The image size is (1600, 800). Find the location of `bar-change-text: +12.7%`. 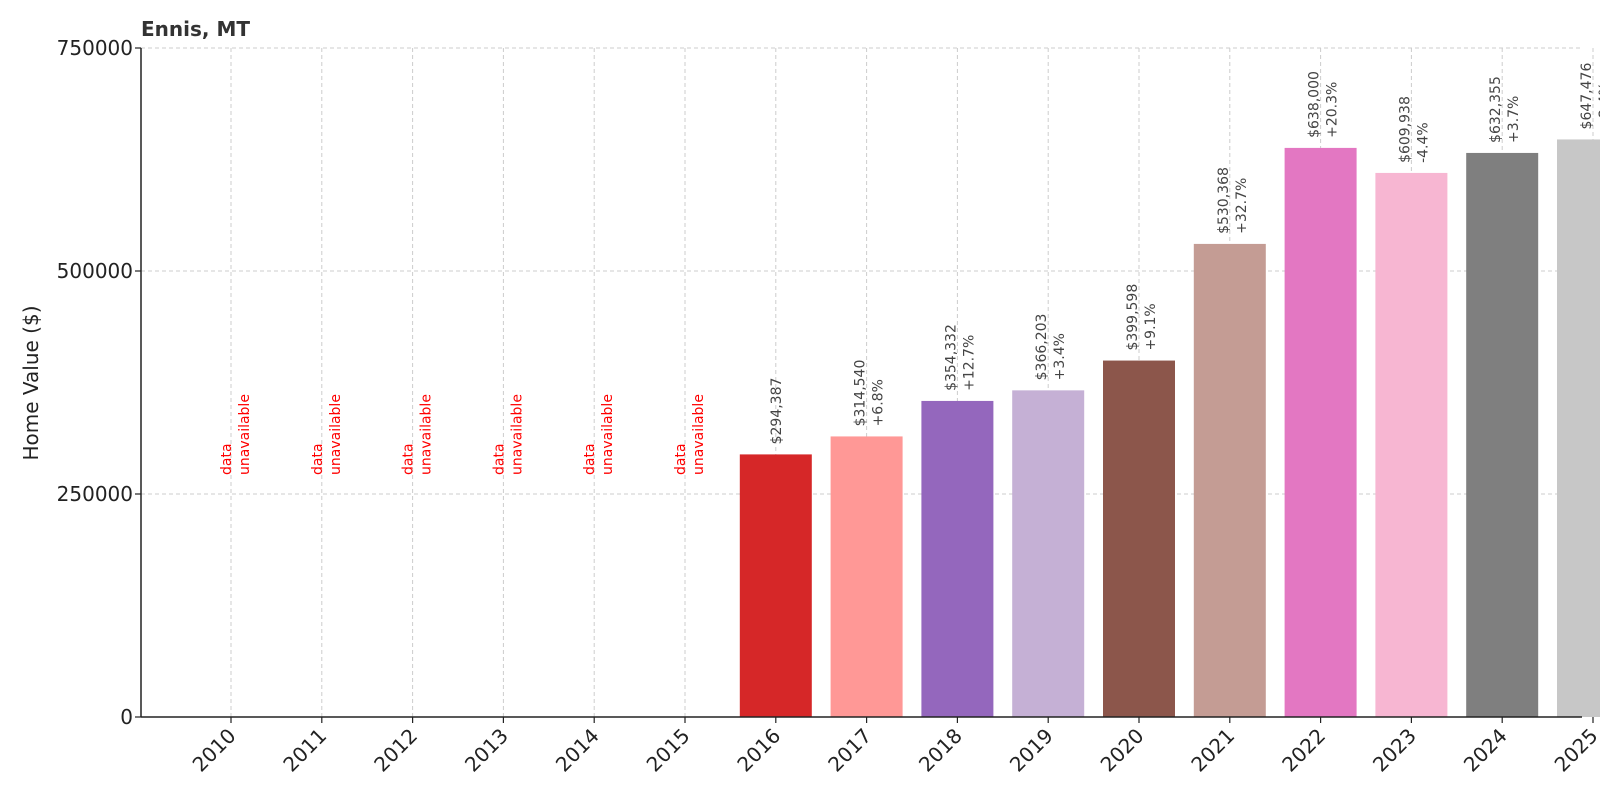

bar-change-text: +12.7% is located at coordinates (969, 363).